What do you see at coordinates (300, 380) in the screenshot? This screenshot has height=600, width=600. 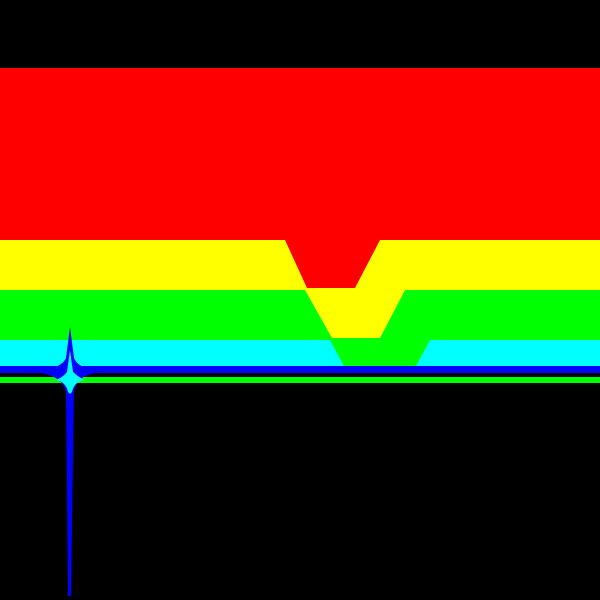 I see `green-line` at bounding box center [300, 380].